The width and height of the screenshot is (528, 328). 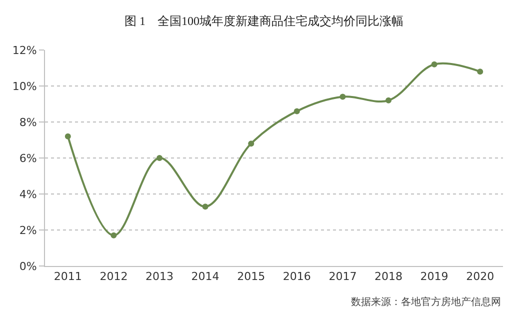 What do you see at coordinates (24, 86) in the screenshot?
I see `y-tick-label: 10%` at bounding box center [24, 86].